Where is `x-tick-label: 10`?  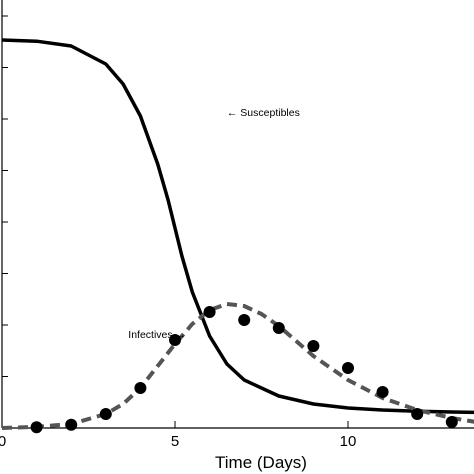
x-tick-label: 10 is located at coordinates (348, 441).